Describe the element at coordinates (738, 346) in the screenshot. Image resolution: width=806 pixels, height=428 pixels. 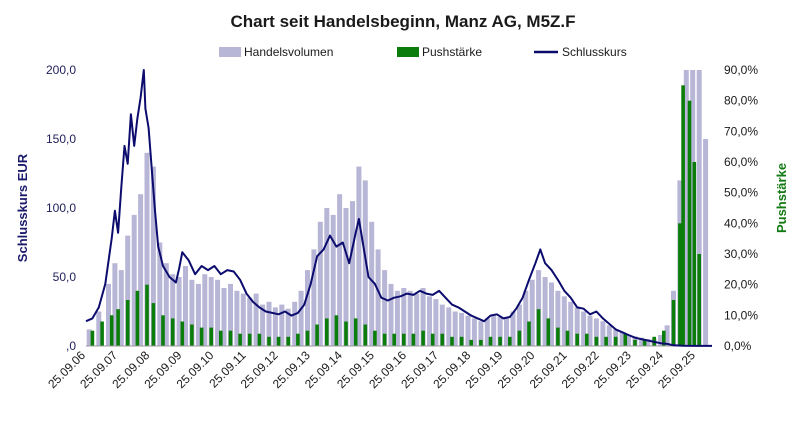
I see `right-tick-label-0: 0,0%` at that location.